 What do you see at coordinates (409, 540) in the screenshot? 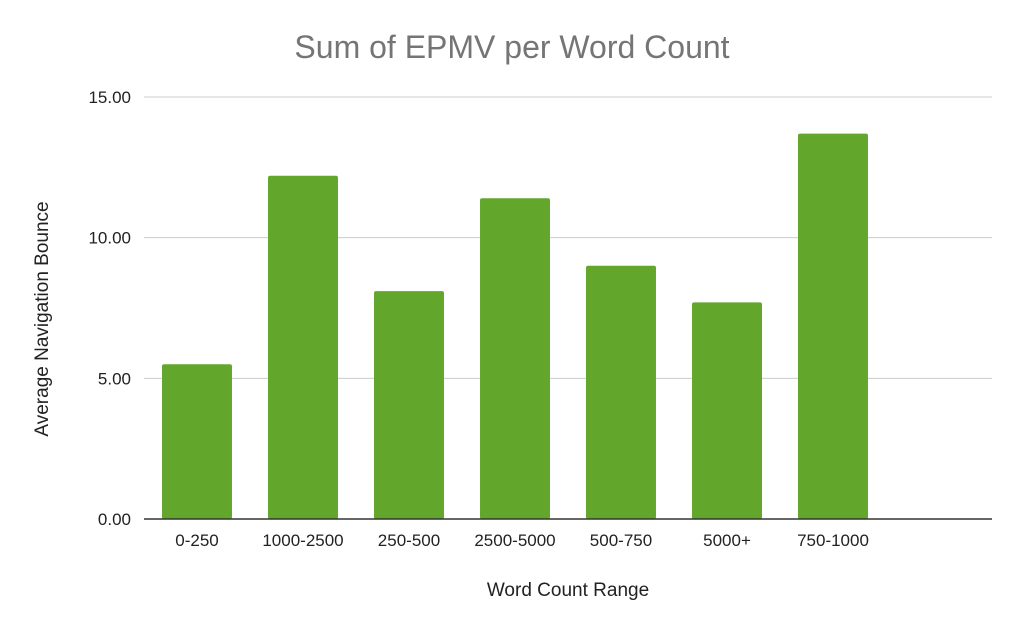
I see `x-tick-label: 250-500` at bounding box center [409, 540].